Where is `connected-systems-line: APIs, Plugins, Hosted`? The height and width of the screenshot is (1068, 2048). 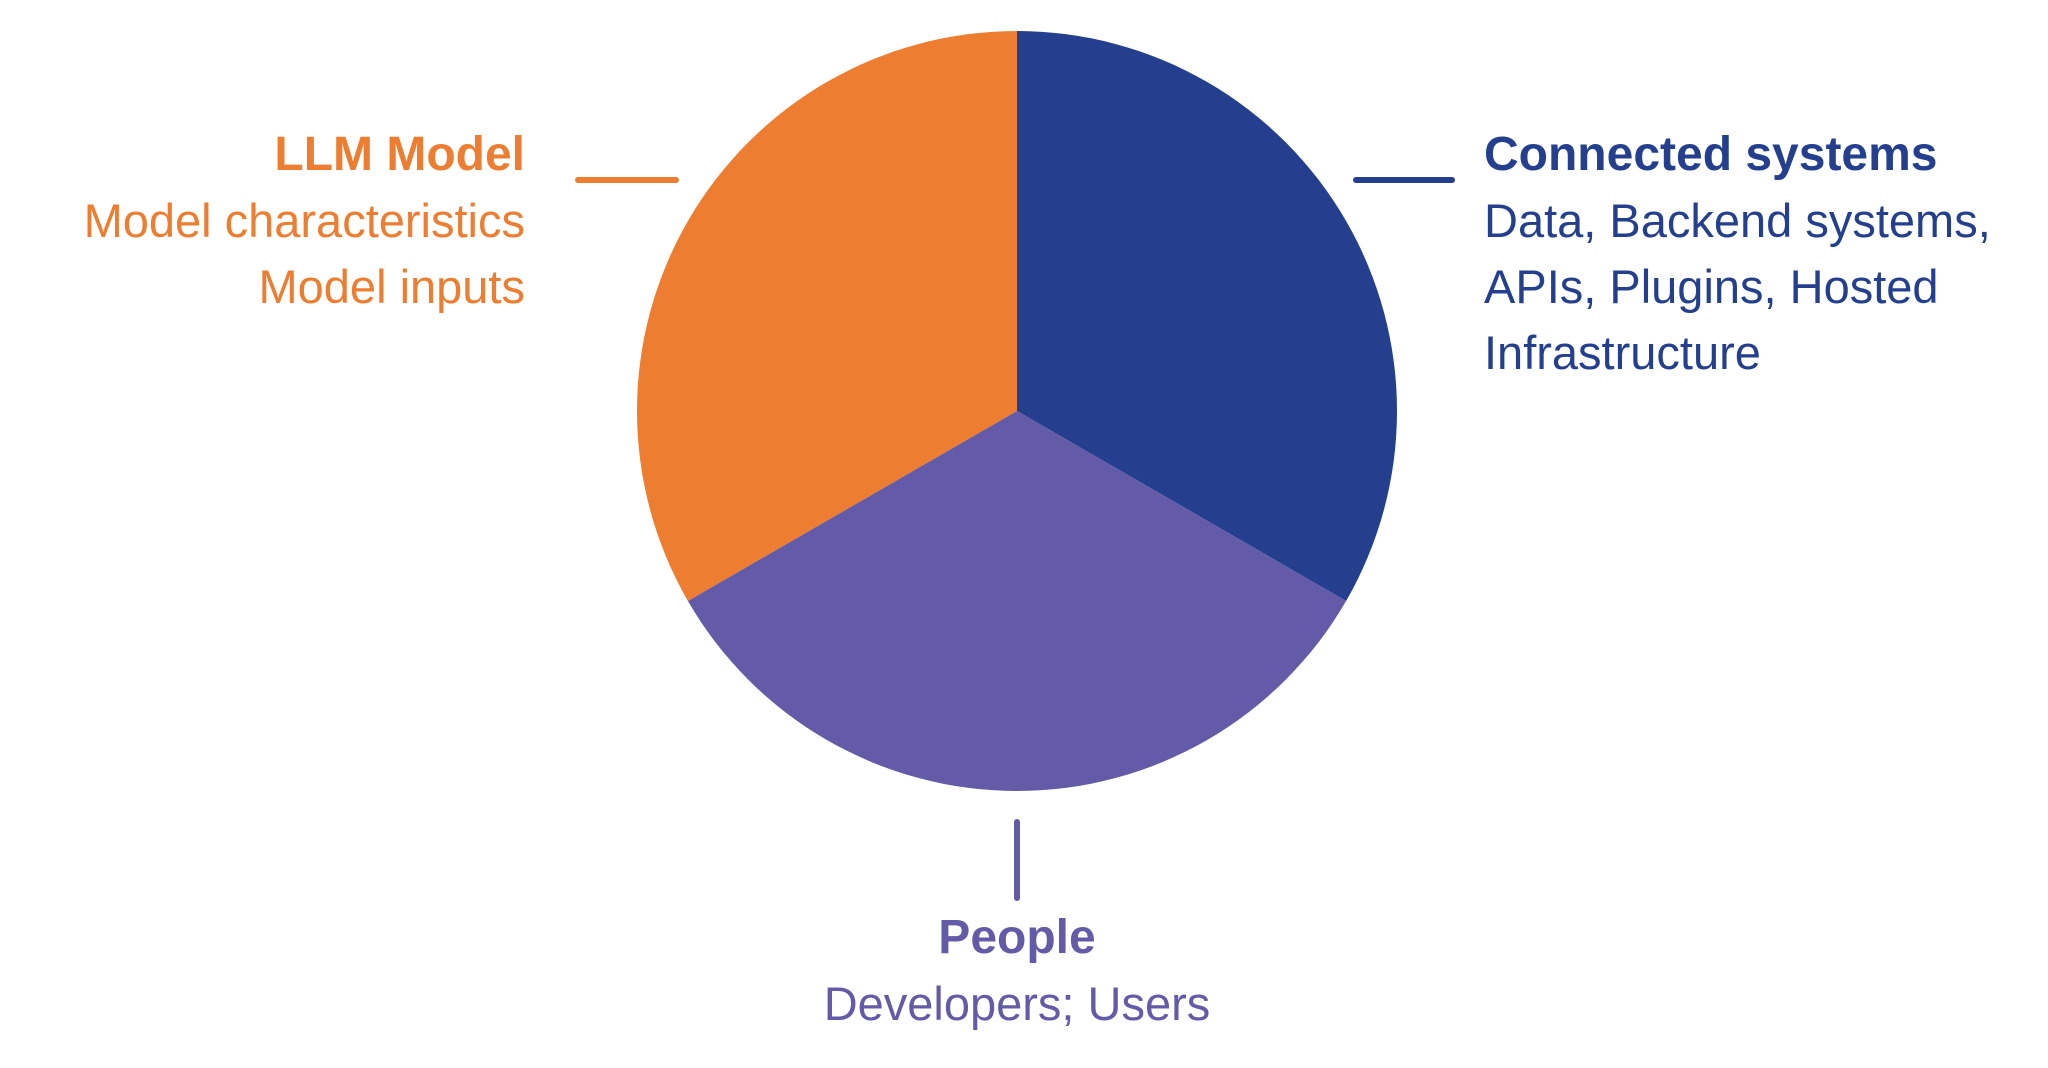 connected-systems-line: APIs, Plugins, Hosted is located at coordinates (1711, 286).